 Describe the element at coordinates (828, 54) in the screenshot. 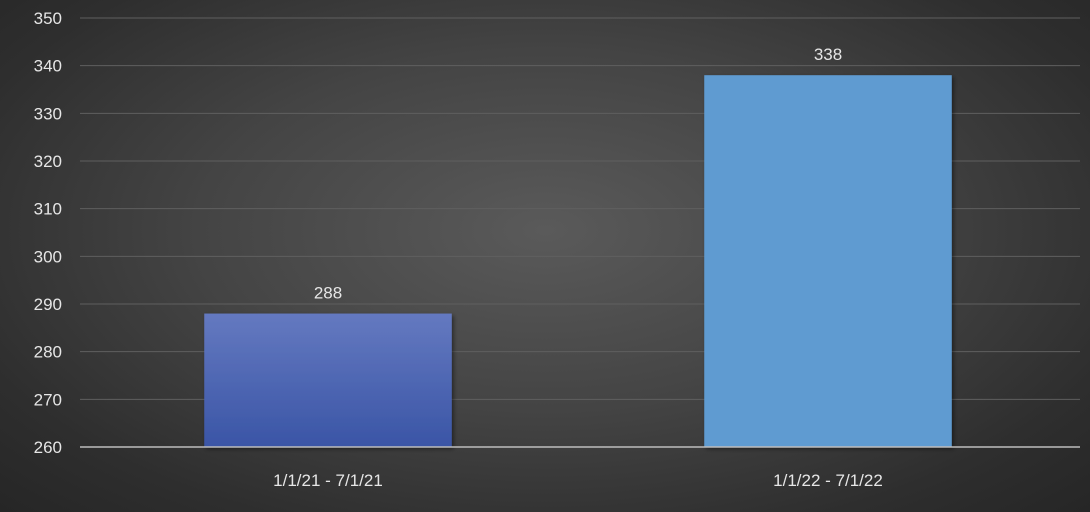

I see `data-label-2: 338` at that location.